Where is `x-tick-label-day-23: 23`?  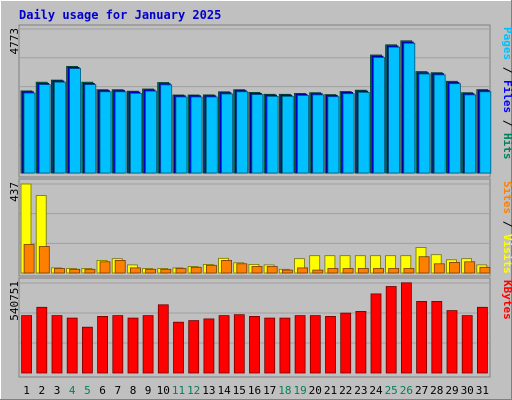
x-tick-label-day-23: 23 is located at coordinates (360, 390).